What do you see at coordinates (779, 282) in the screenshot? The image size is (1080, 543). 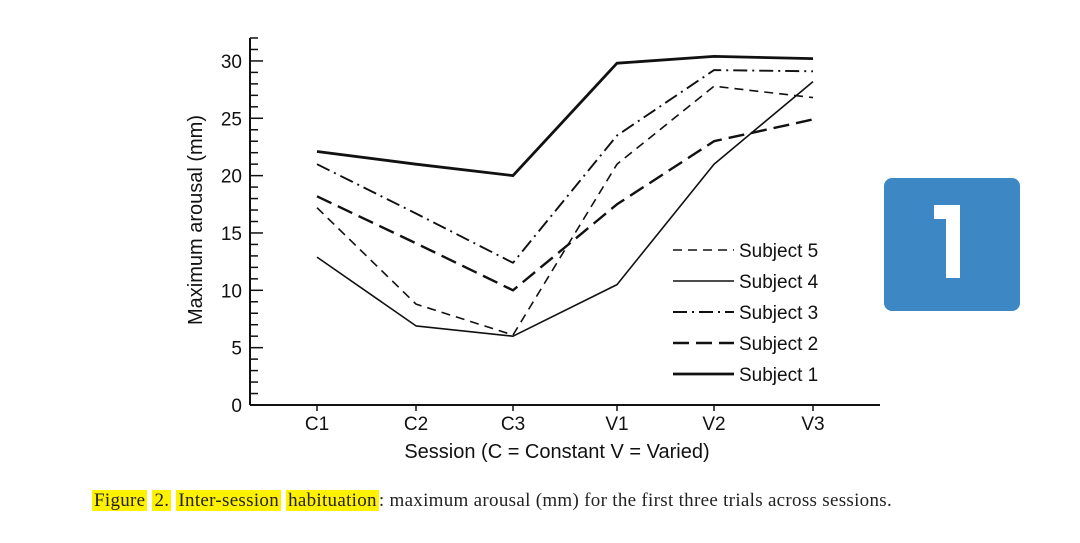 I see `legend-label: Subject 4` at bounding box center [779, 282].